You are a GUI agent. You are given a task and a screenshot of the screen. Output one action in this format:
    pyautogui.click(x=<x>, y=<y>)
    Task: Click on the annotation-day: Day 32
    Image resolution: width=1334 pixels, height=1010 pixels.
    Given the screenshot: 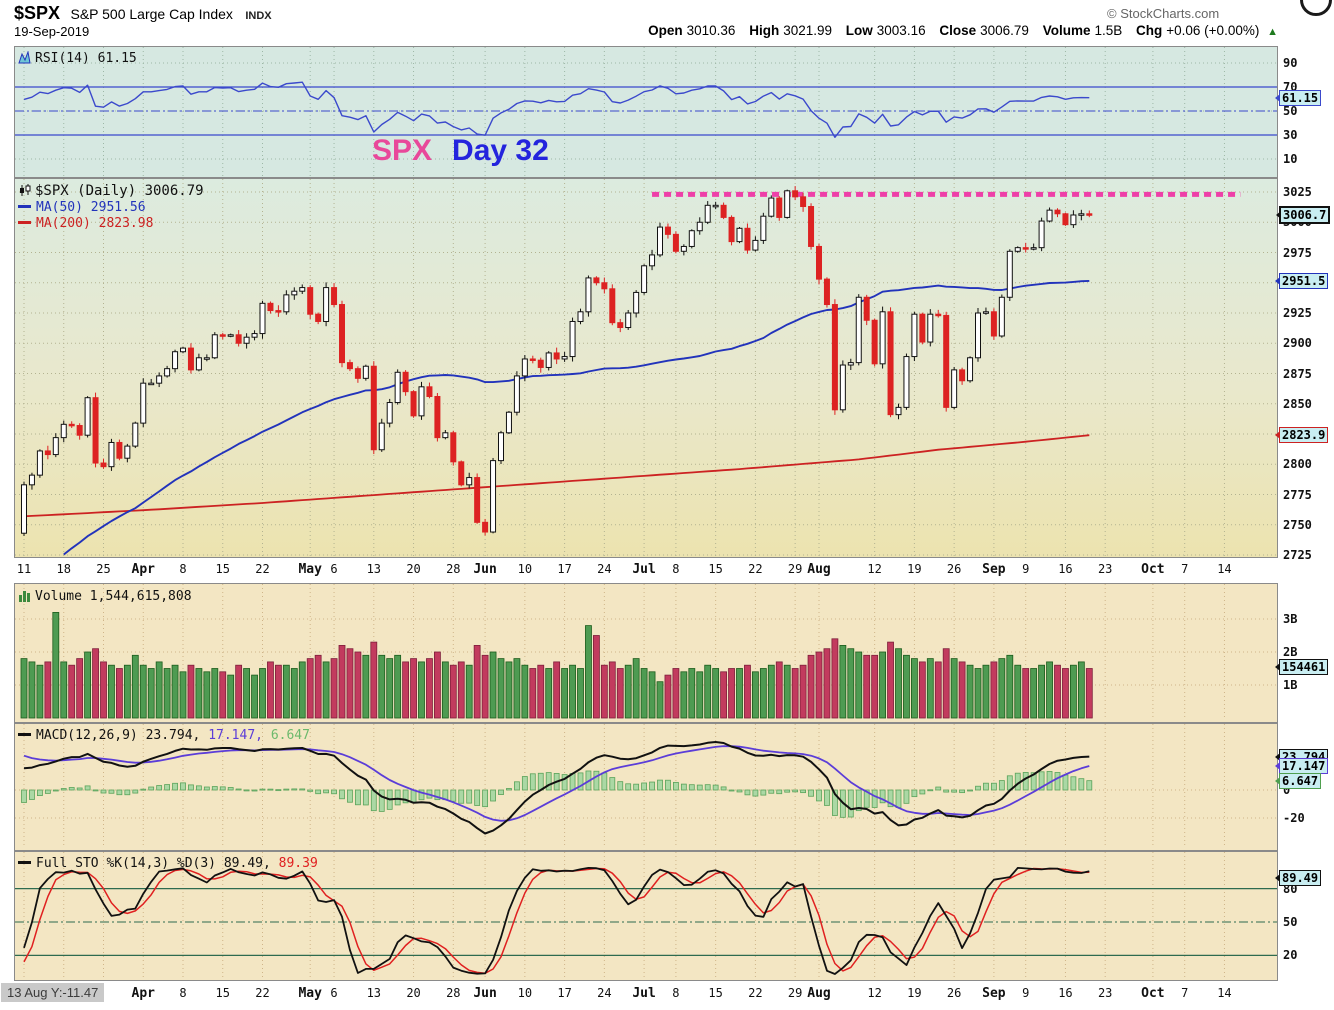 What is the action you would take?
    pyautogui.click(x=500, y=150)
    